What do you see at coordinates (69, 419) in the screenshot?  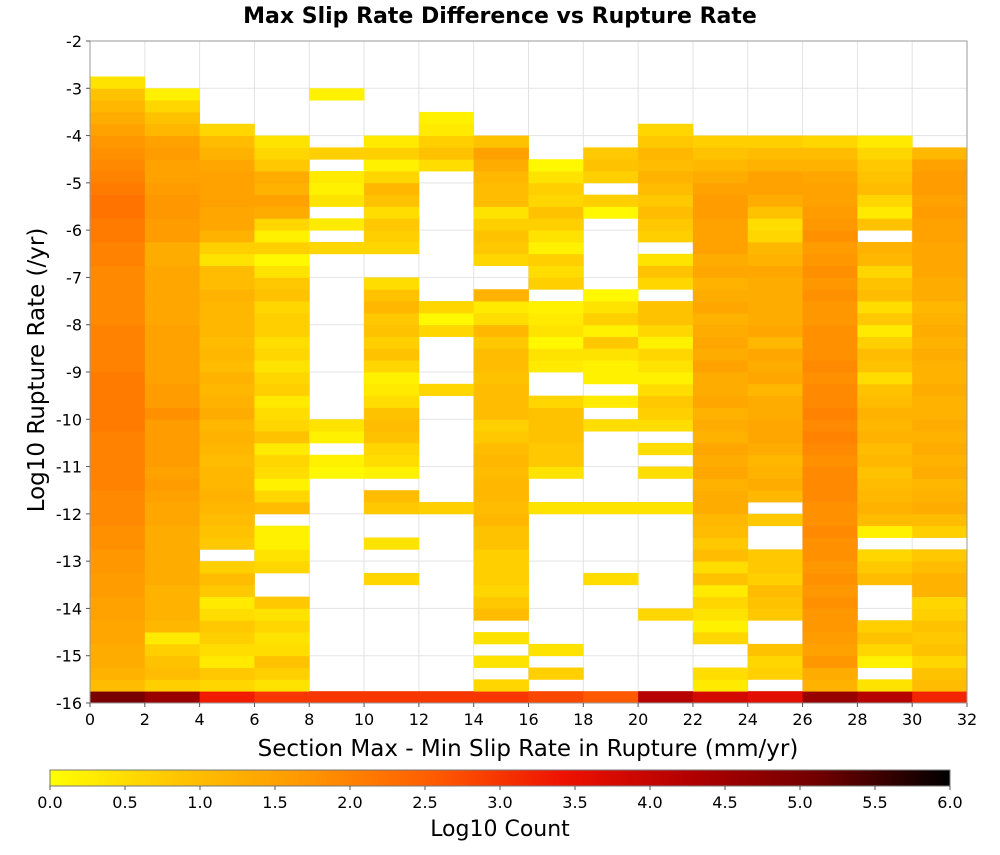 I see `y-tick-label: -10` at bounding box center [69, 419].